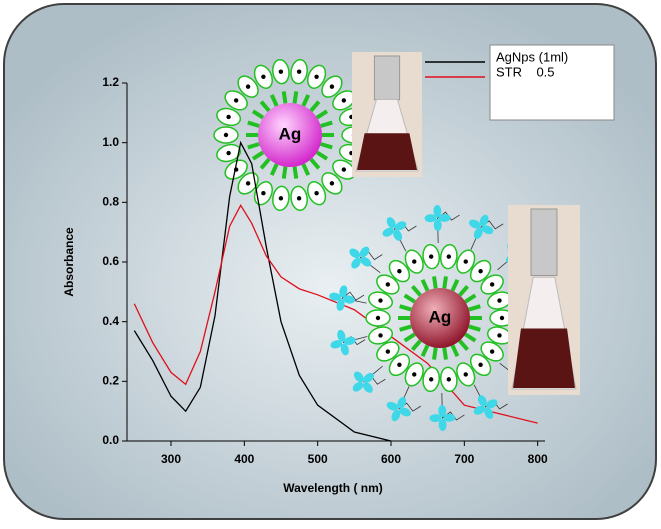 This screenshot has height=529, width=661. I want to click on y-axis-label: Absorbance, so click(69, 262).